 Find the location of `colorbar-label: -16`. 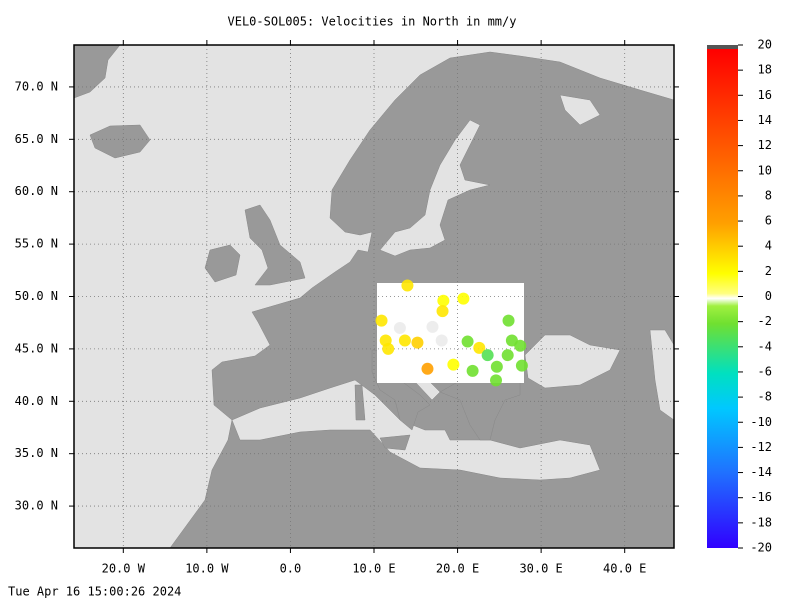

colorbar-label: -16 is located at coordinates (761, 497).